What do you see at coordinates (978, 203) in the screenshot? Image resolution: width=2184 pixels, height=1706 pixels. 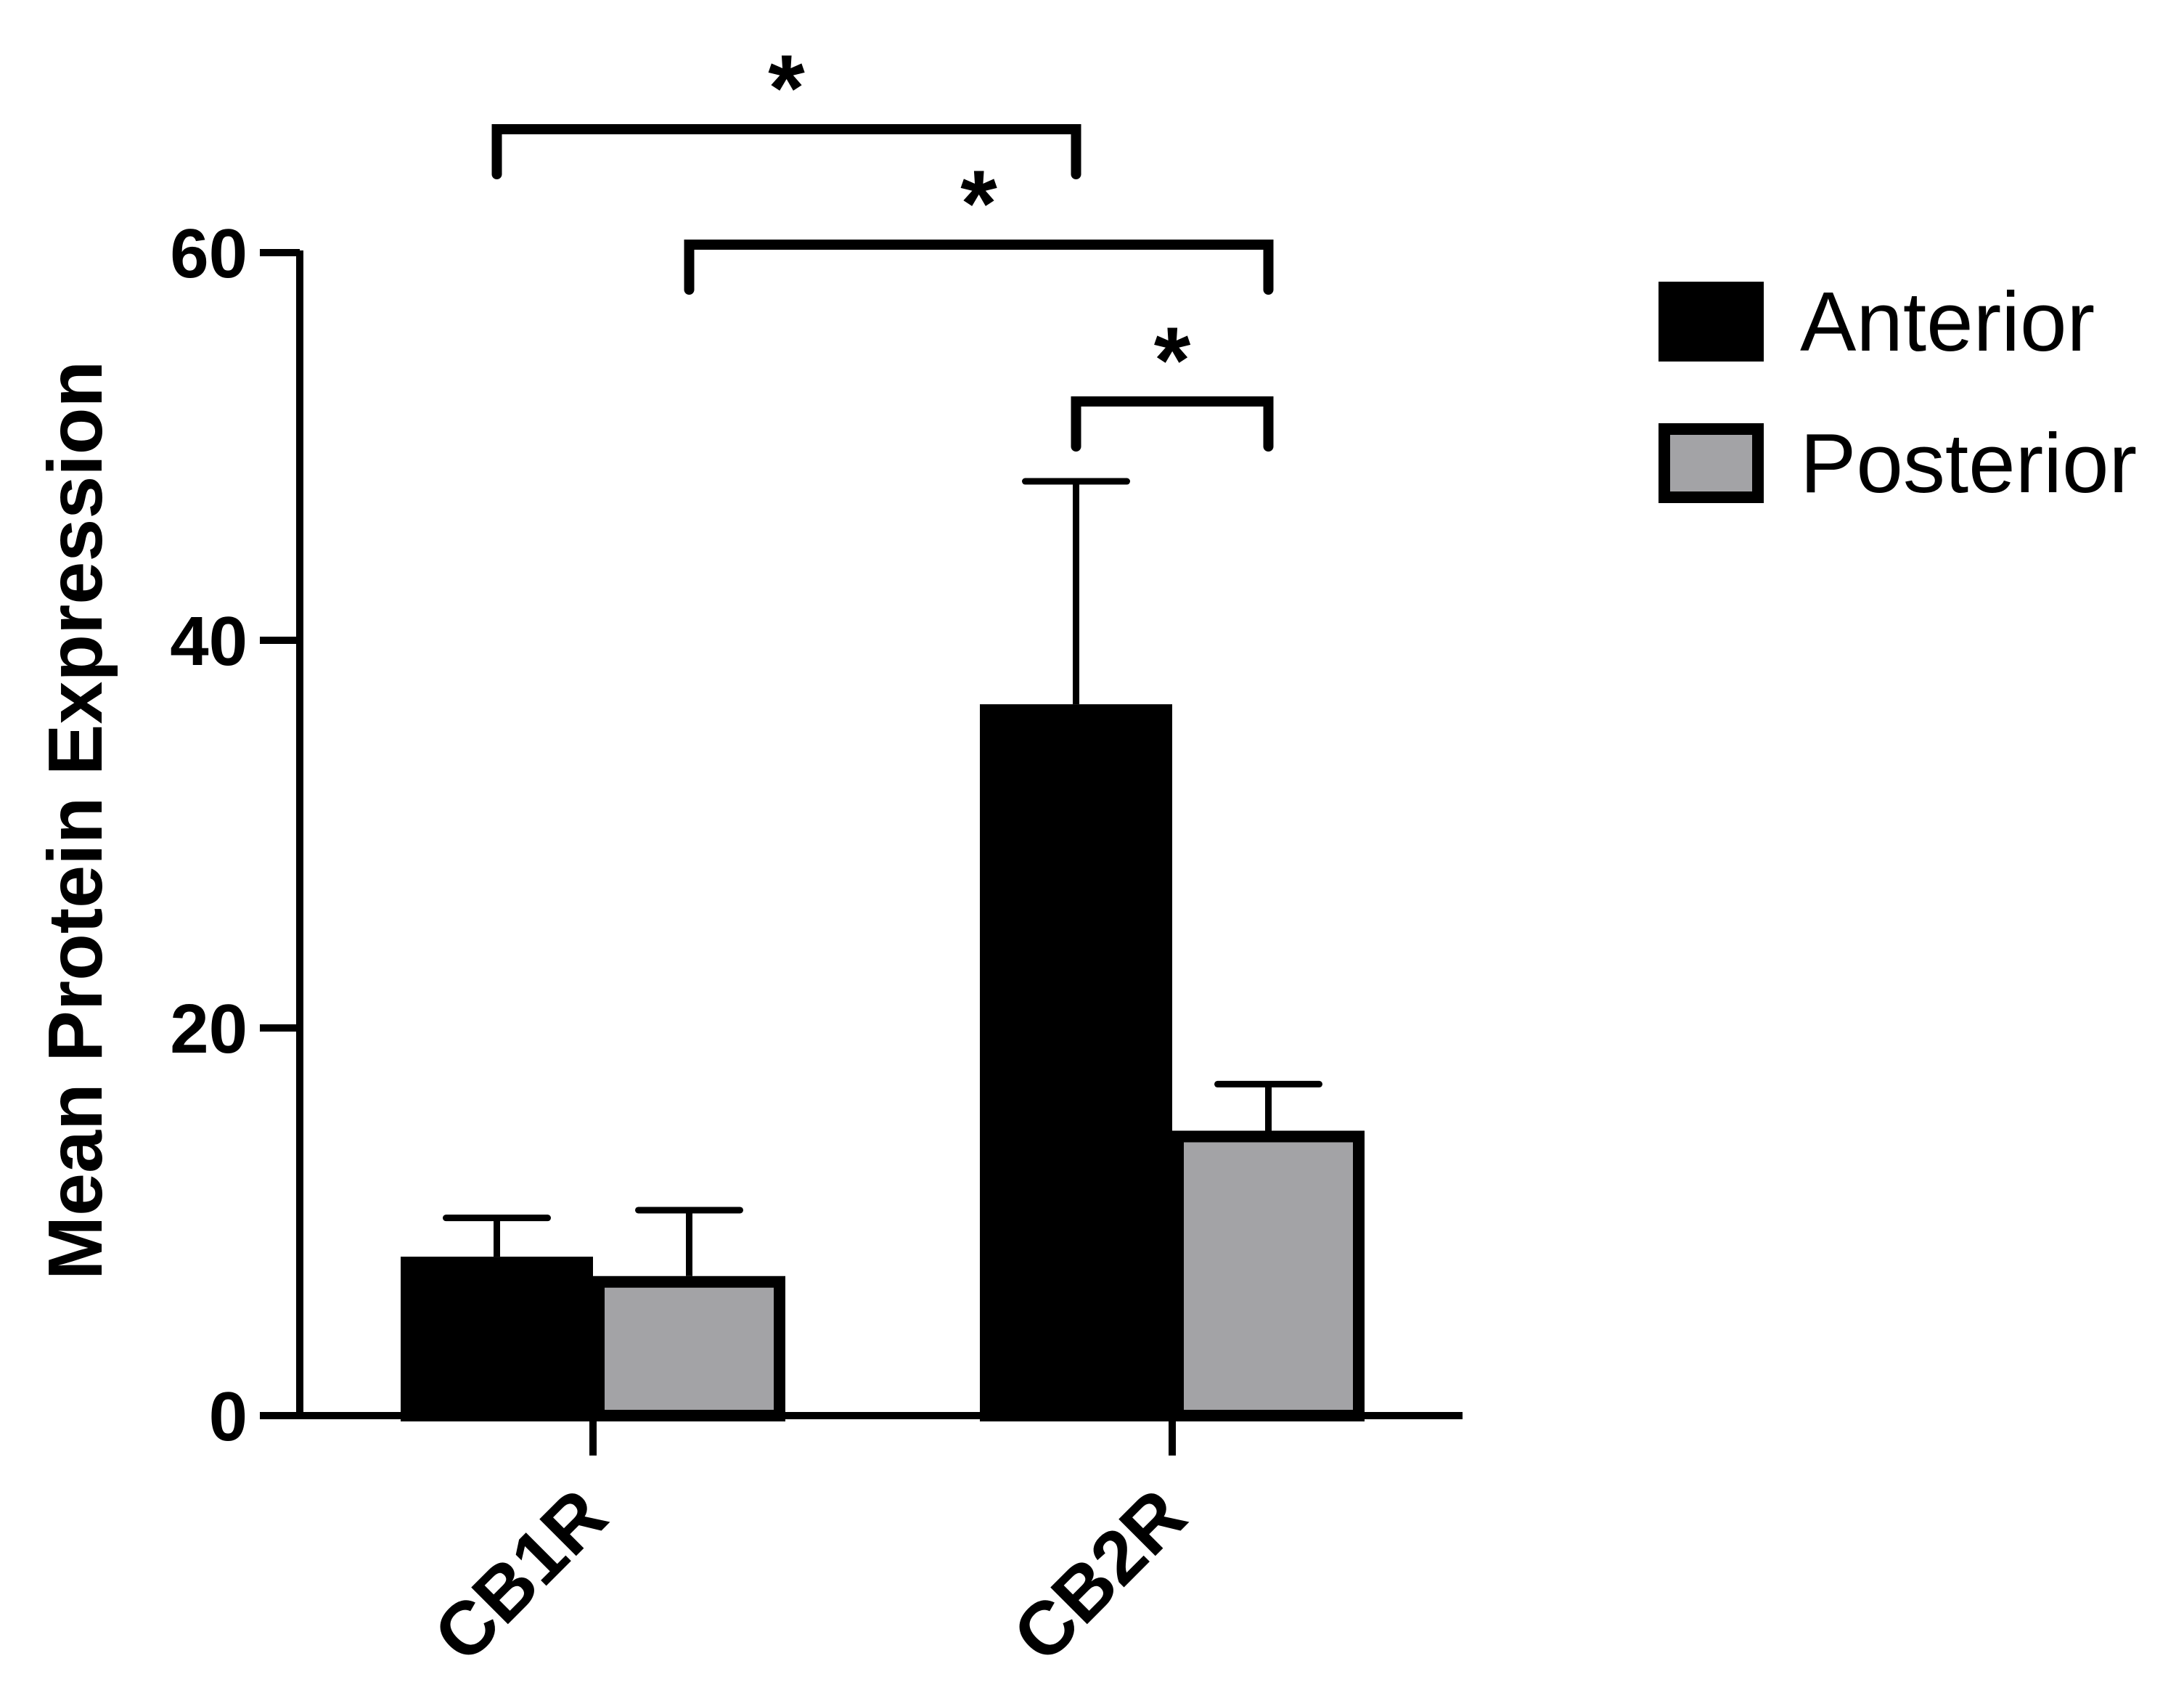 I see `significance-star-2: *` at bounding box center [978, 203].